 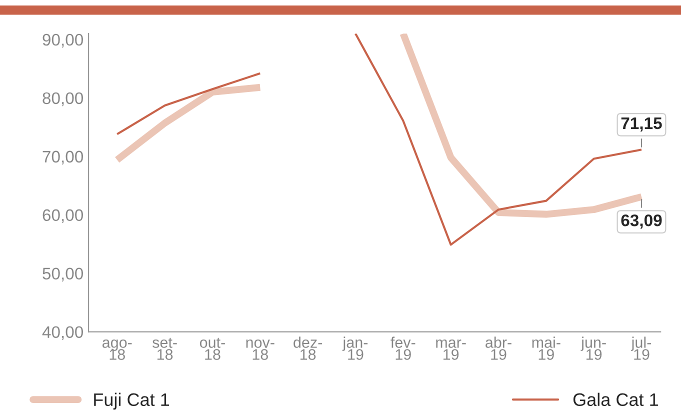 What do you see at coordinates (260, 350) in the screenshot?
I see `x-tick-label: nov- 18` at bounding box center [260, 350].